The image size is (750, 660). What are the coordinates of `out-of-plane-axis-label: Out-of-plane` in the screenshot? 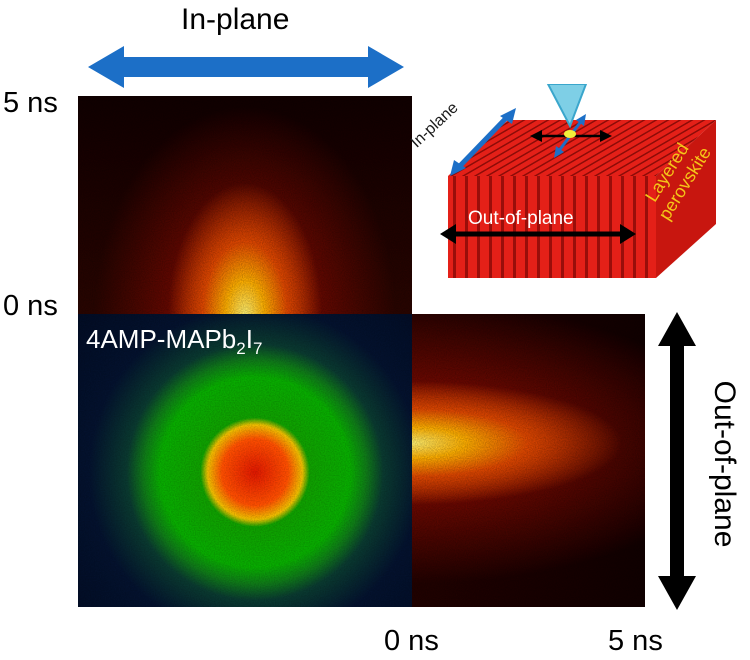 It's located at (724, 464).